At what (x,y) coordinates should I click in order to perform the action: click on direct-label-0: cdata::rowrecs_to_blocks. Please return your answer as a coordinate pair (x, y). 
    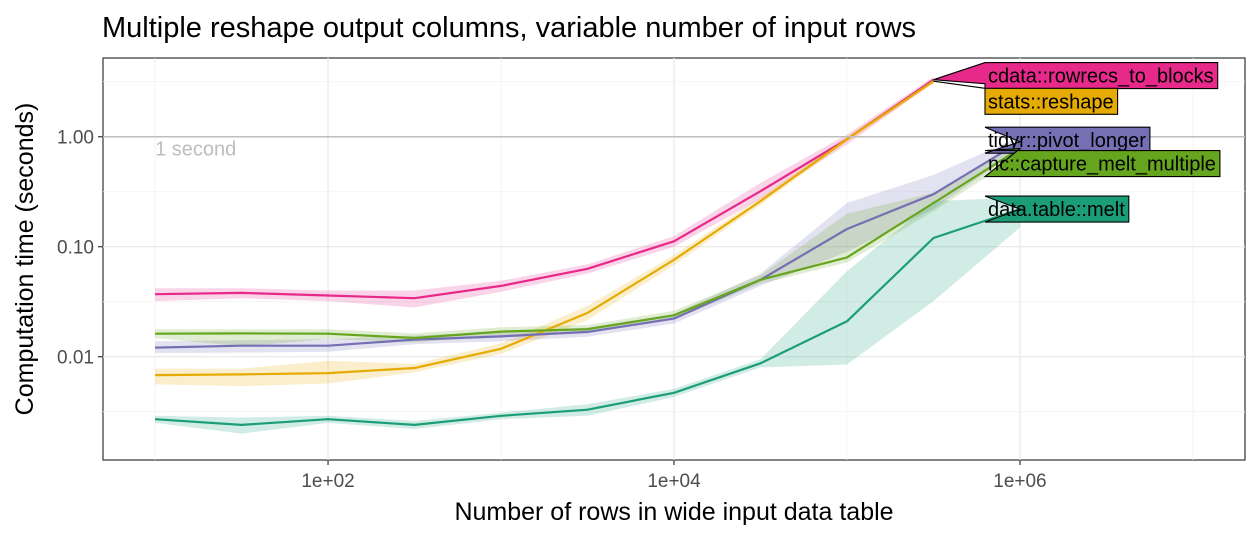
    Looking at the image, I should click on (1076, 76).